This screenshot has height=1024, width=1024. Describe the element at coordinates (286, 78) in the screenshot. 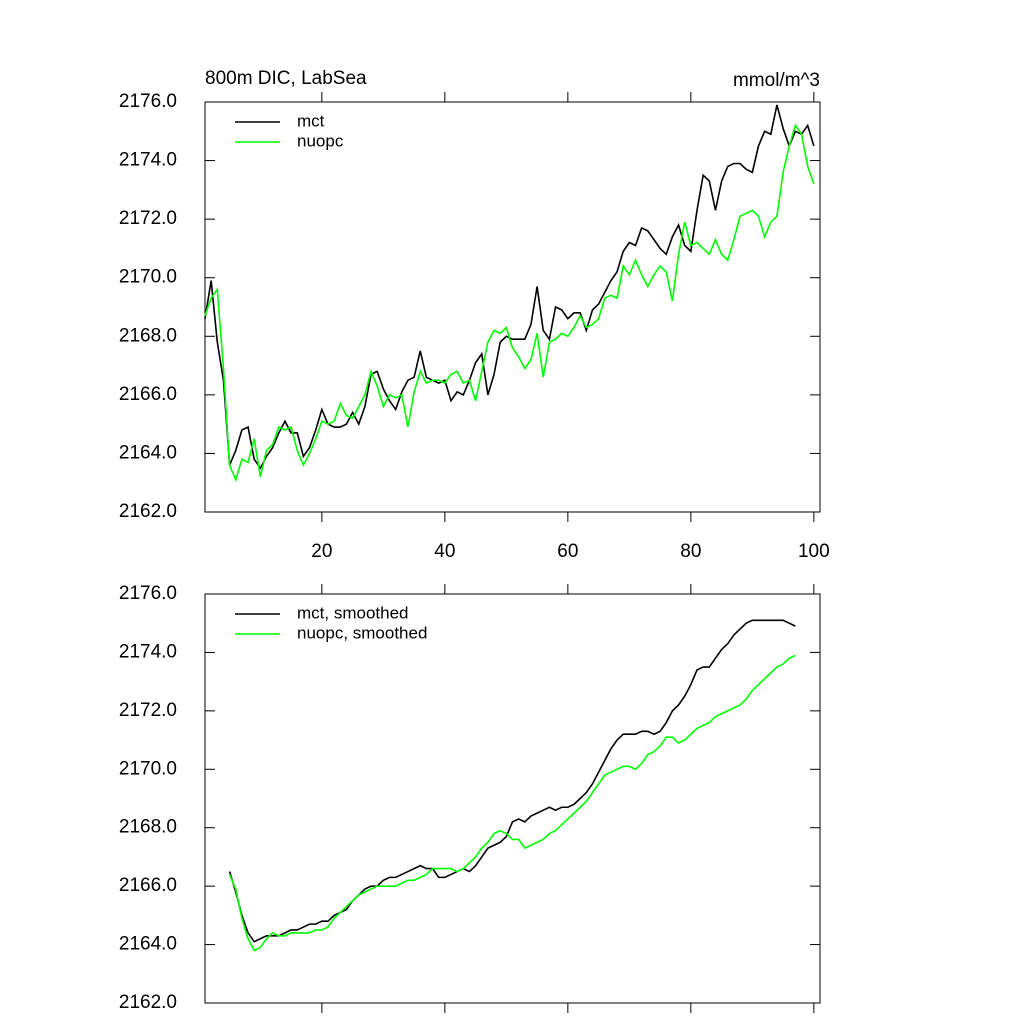

I see `chart-title: 800m DIC, LabSea` at that location.